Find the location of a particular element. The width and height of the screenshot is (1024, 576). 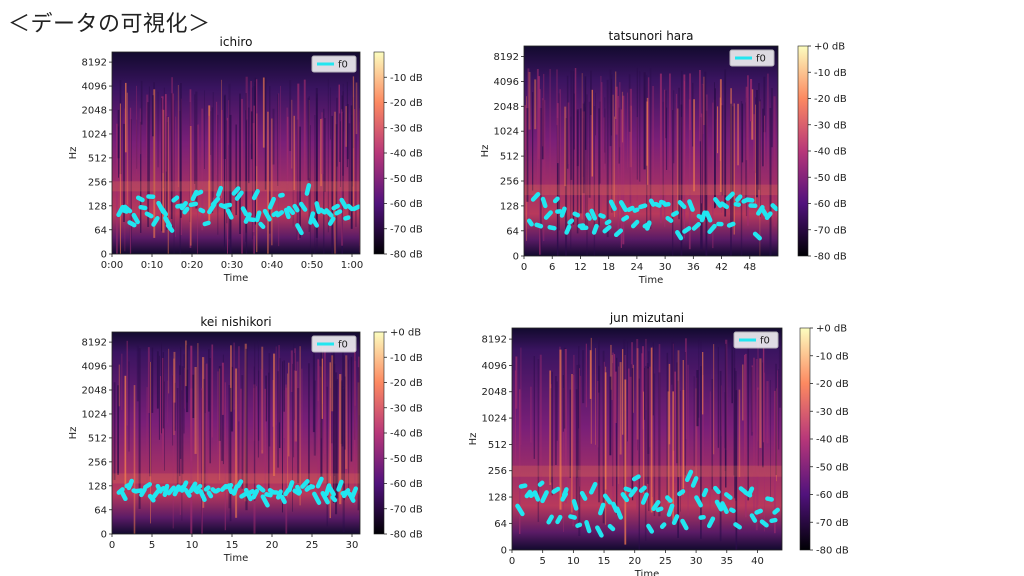

y-tick-label: 128 is located at coordinates (509, 206).